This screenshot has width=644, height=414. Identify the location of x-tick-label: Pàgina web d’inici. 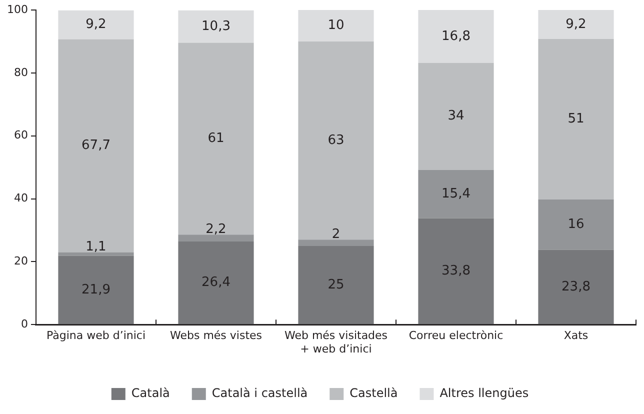
(96, 335).